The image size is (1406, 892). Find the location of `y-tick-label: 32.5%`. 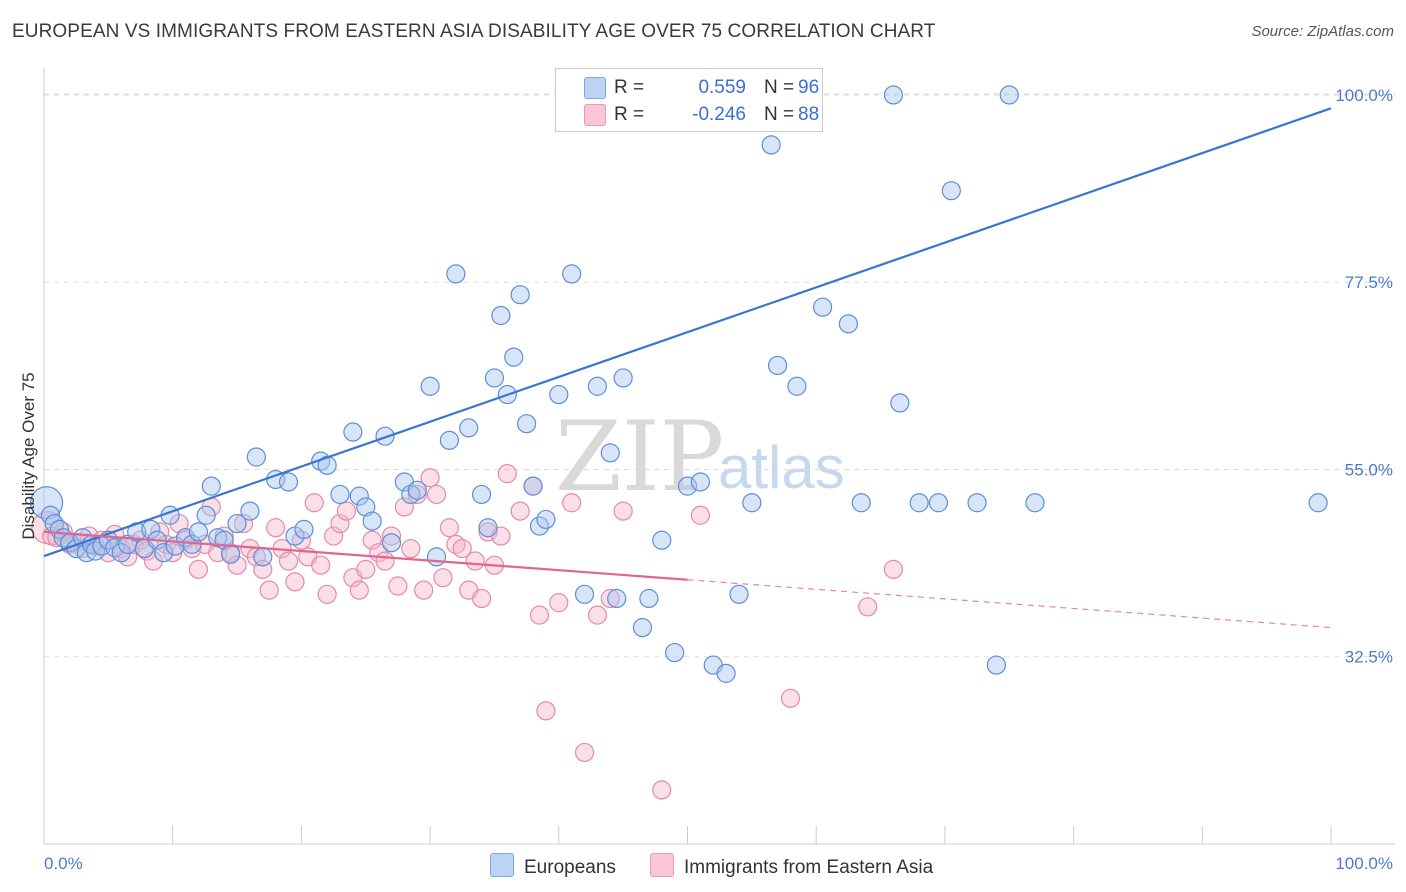

y-tick-label: 32.5% is located at coordinates (1369, 657).